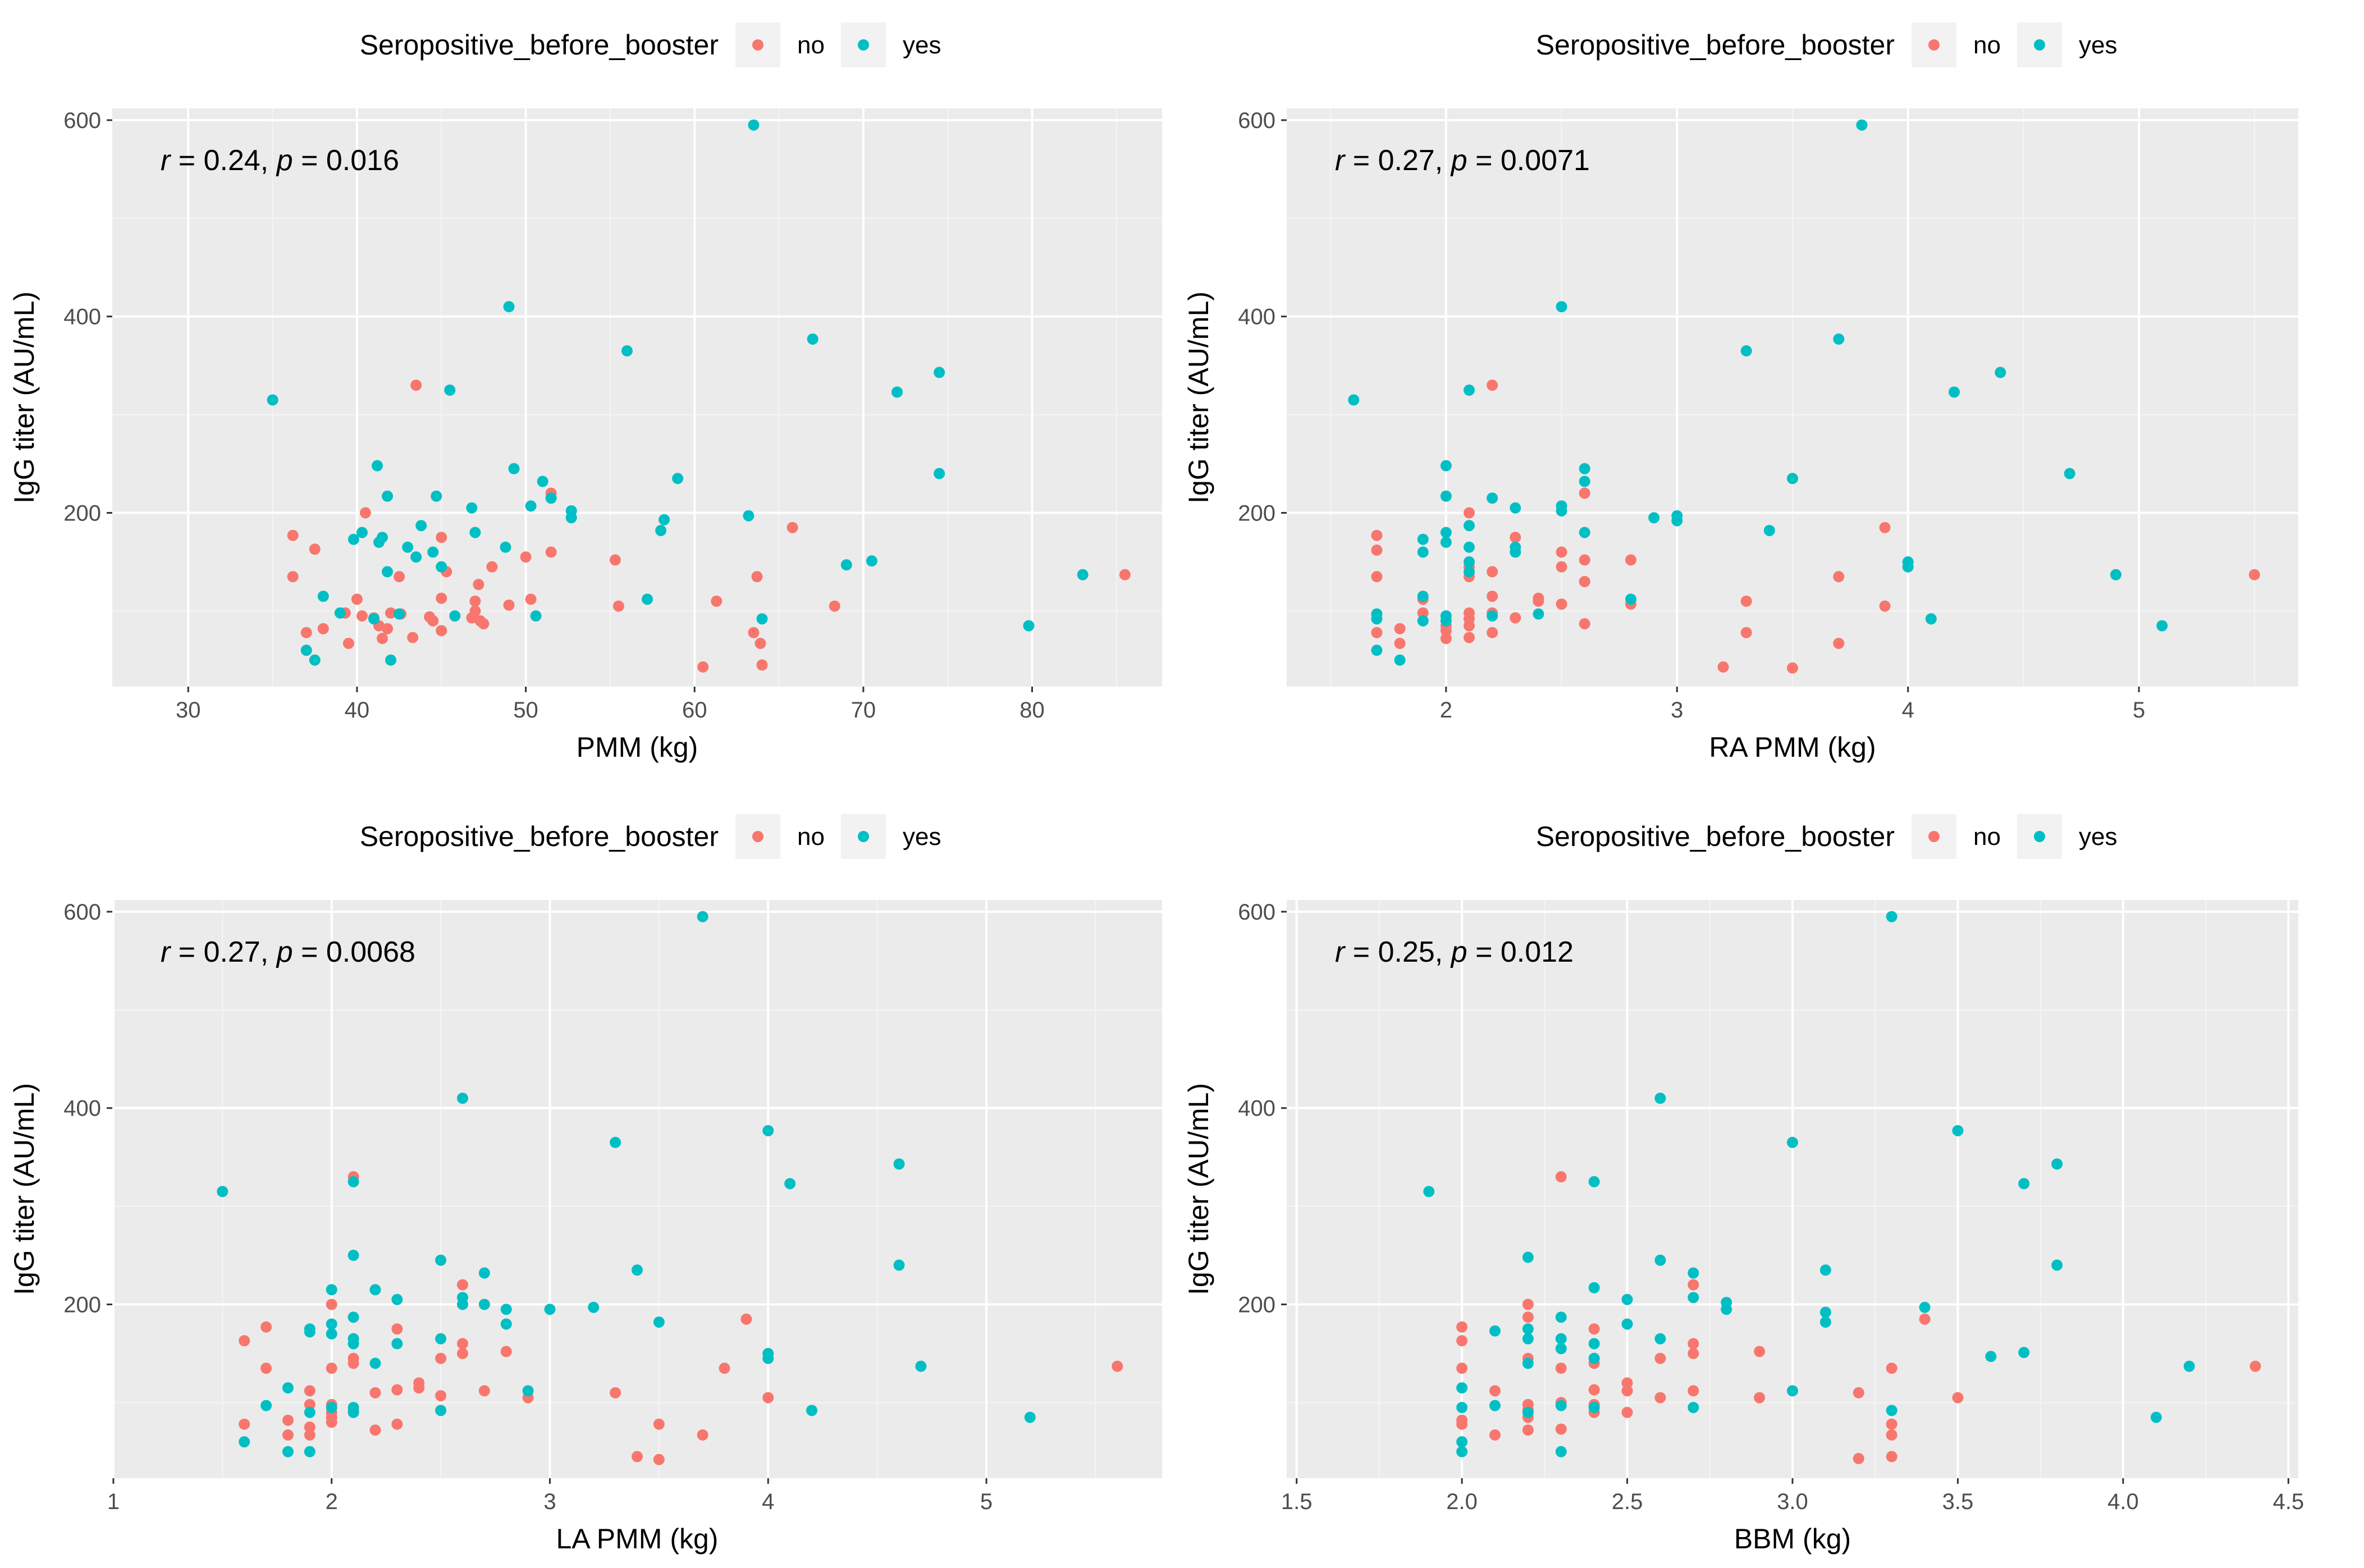  What do you see at coordinates (2098, 45) in the screenshot?
I see `legend-label-yes: yes` at bounding box center [2098, 45].